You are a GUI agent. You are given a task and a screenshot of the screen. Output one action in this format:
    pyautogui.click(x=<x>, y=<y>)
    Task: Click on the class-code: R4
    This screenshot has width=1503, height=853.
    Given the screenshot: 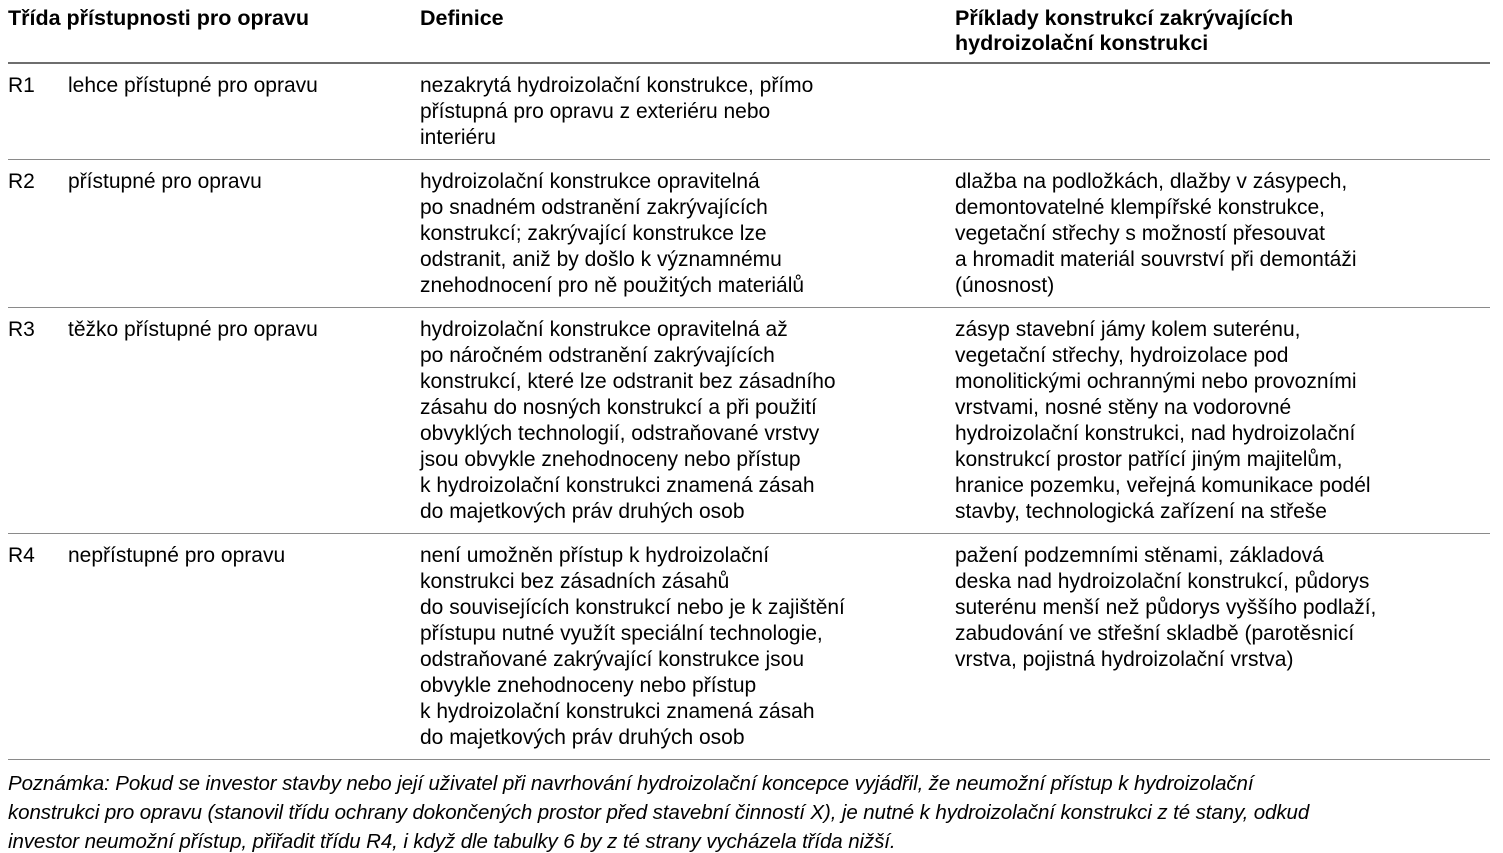 What is the action you would take?
    pyautogui.click(x=21, y=555)
    